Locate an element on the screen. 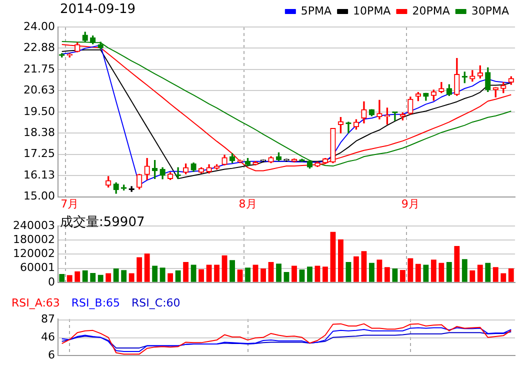  y-tick-label: 120002 is located at coordinates (34, 253).